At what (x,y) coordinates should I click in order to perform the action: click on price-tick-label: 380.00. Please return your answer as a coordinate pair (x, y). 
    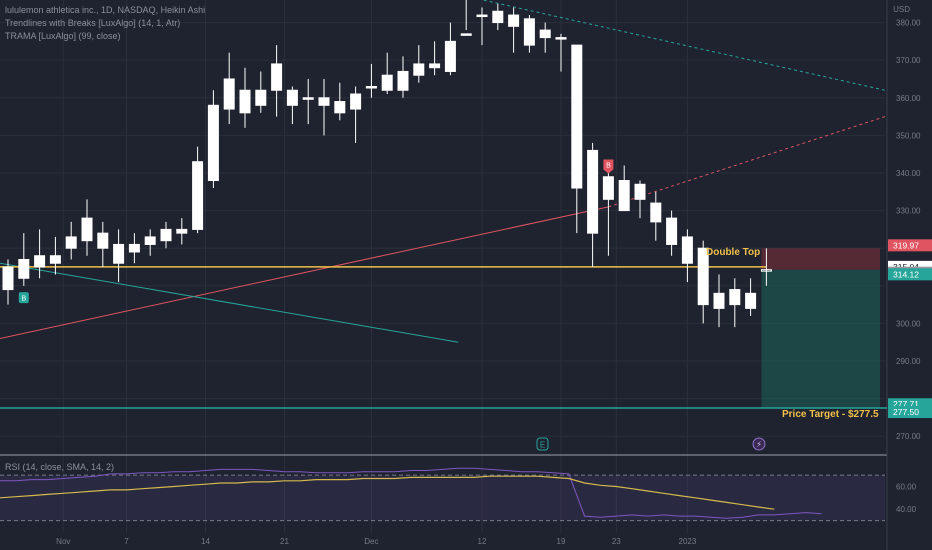
    Looking at the image, I should click on (908, 23).